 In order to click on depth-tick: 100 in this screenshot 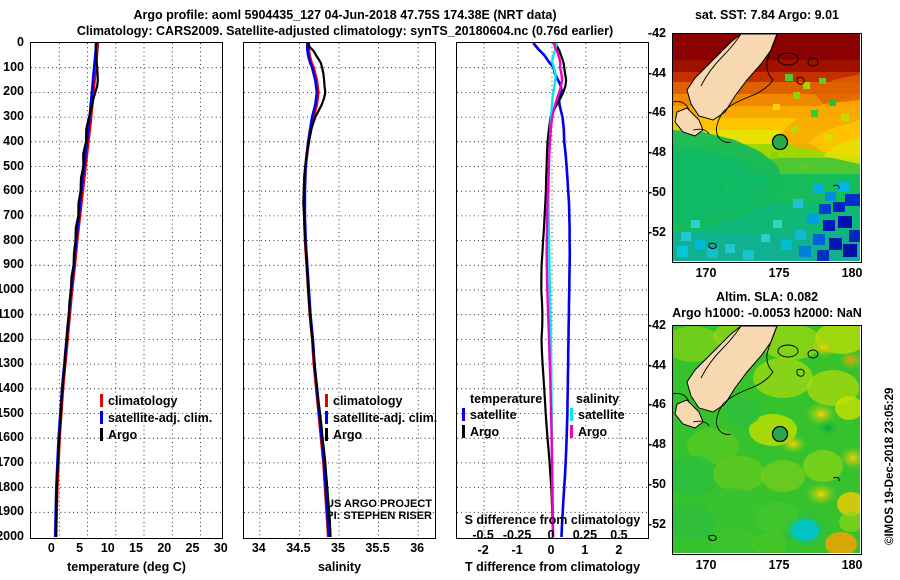, I will do `click(13, 66)`.